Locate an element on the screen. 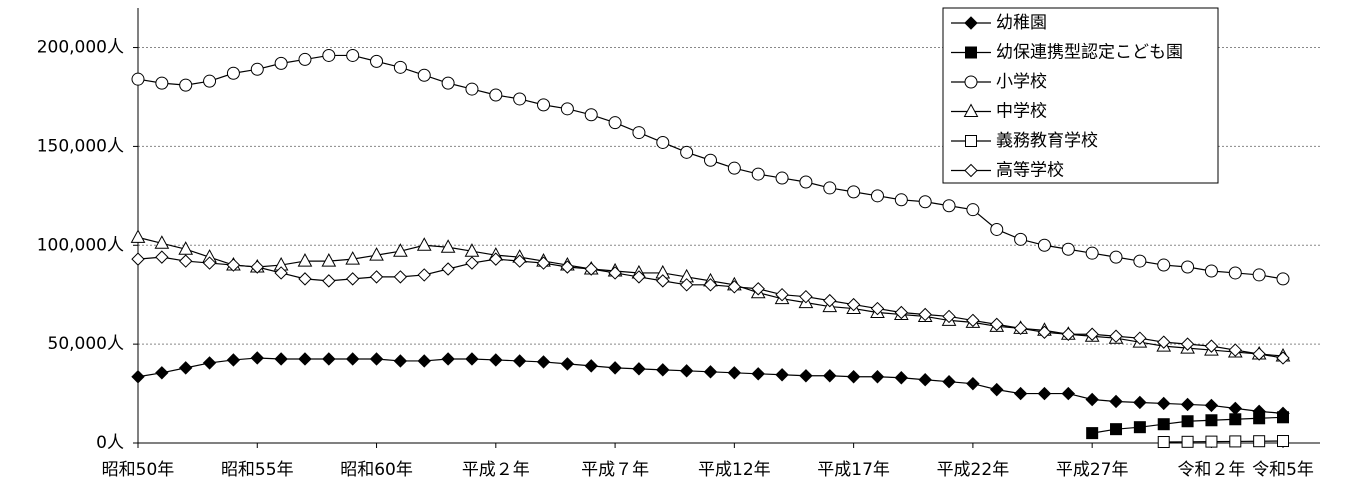 The image size is (1355, 491). y-tick-label: 50,000人 is located at coordinates (86, 344).